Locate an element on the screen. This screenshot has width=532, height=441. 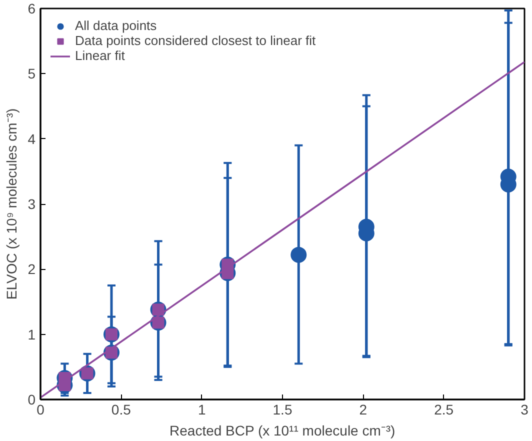
y-tick-label: 2 is located at coordinates (32, 269).